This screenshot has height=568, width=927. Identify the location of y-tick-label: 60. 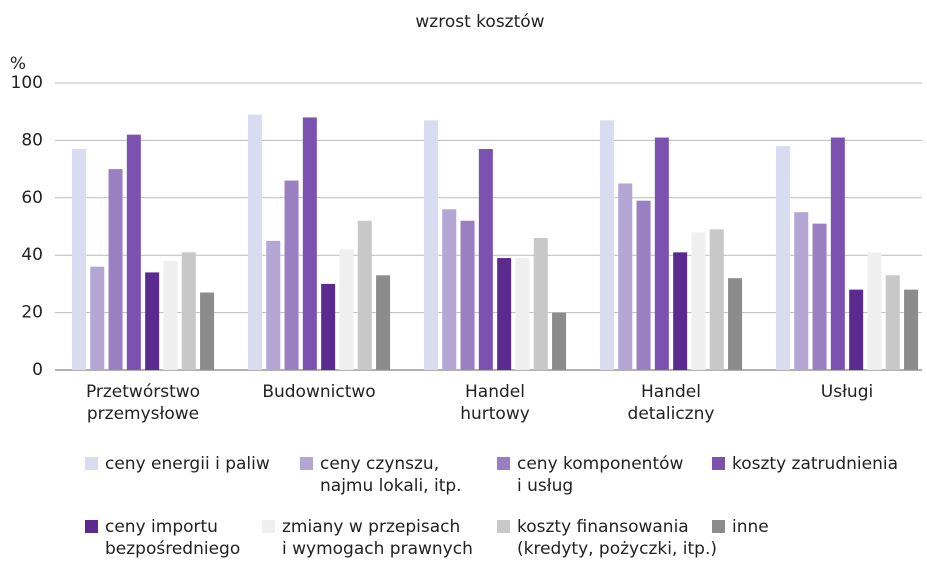
(32, 198).